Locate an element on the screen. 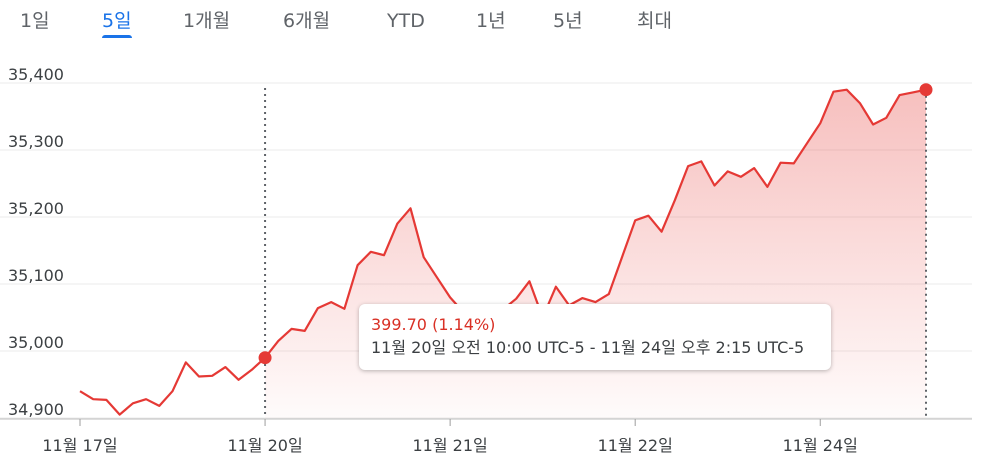 This screenshot has width=985, height=461. x-axis: 11월 17일 11월 20일 11월 21일 11월 22일 11월 24일 is located at coordinates (450, 437).